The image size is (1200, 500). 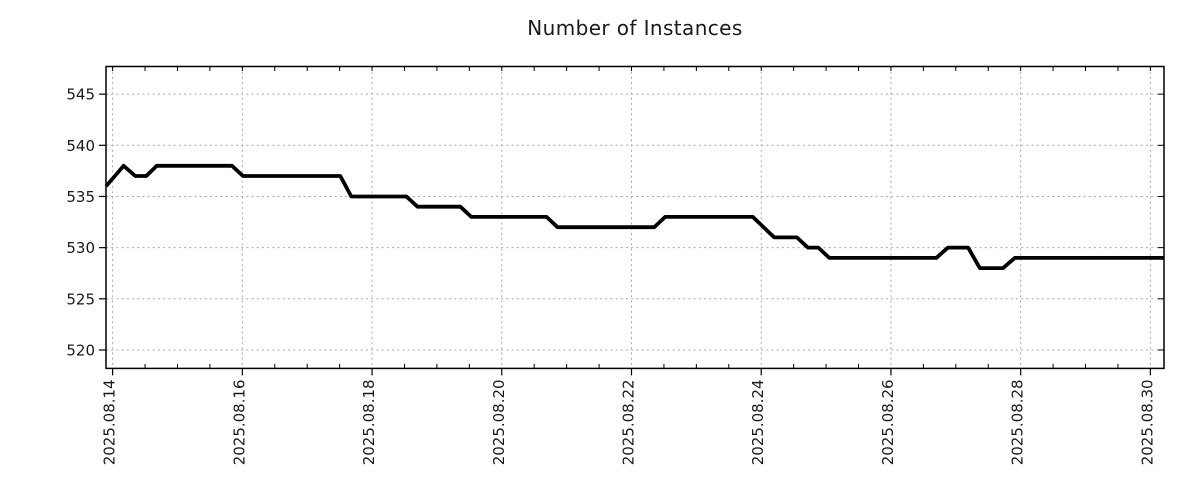 I want to click on y-tick-label: 530, so click(x=80, y=248).